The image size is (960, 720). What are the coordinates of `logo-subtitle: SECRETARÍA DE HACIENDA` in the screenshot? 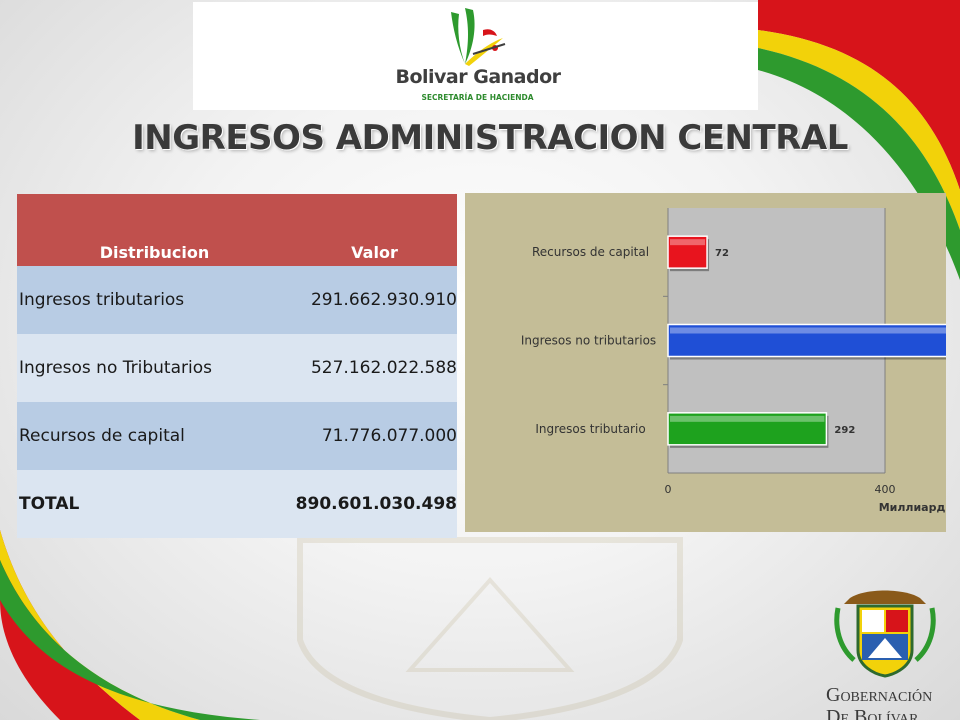 It's located at (477, 97).